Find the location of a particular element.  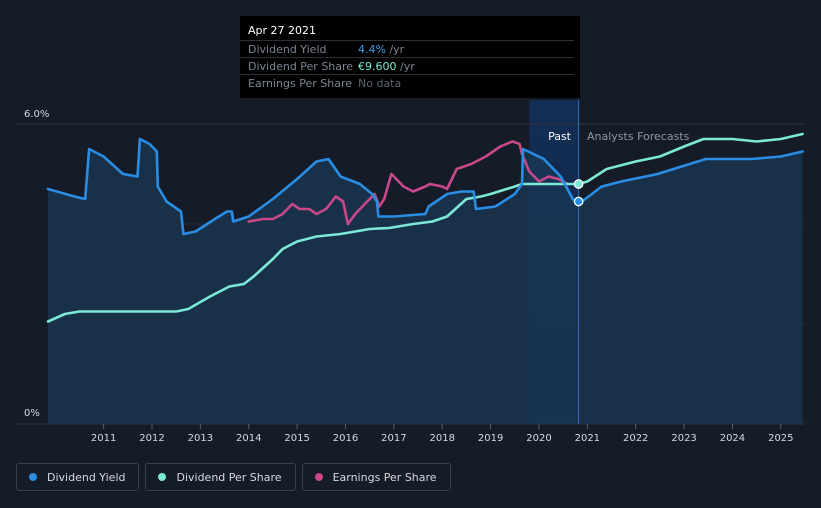

x-tick-label: 2012 is located at coordinates (151, 438).